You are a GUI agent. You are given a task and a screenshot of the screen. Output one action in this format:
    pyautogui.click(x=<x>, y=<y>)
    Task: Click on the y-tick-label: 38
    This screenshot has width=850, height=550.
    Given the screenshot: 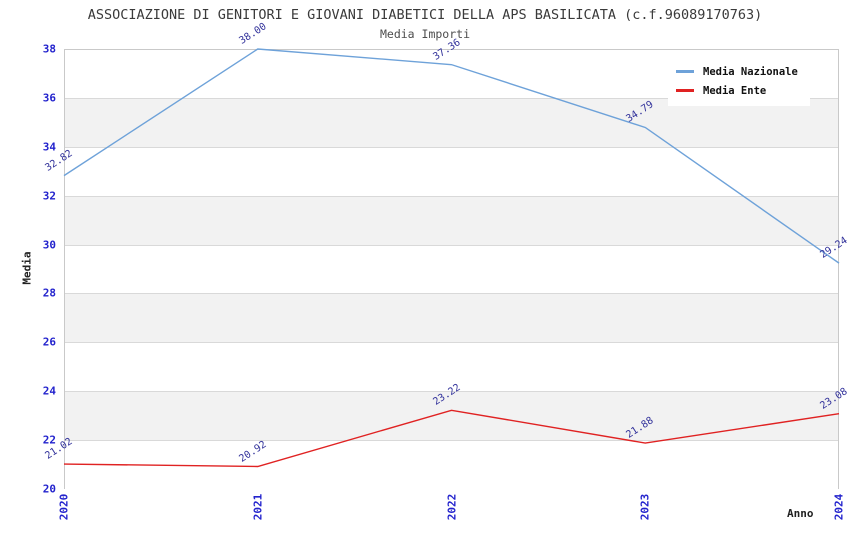 What is the action you would take?
    pyautogui.click(x=49, y=49)
    